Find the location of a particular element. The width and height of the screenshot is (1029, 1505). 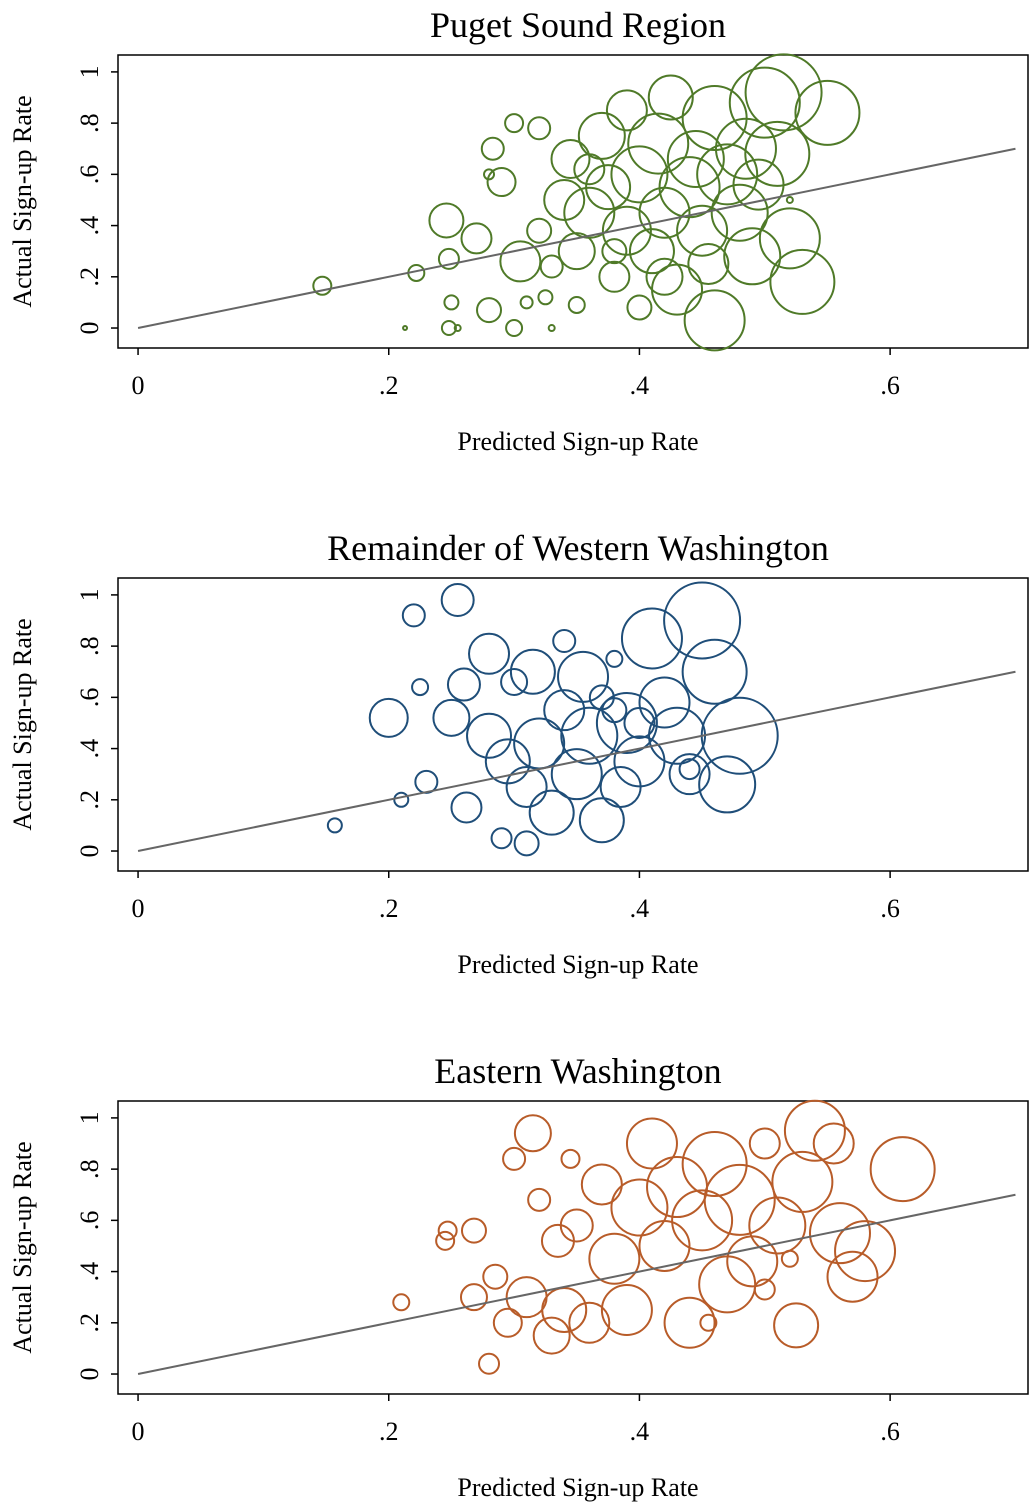

y-axis-label: Actual Sign-up Rate is located at coordinates (22, 201).